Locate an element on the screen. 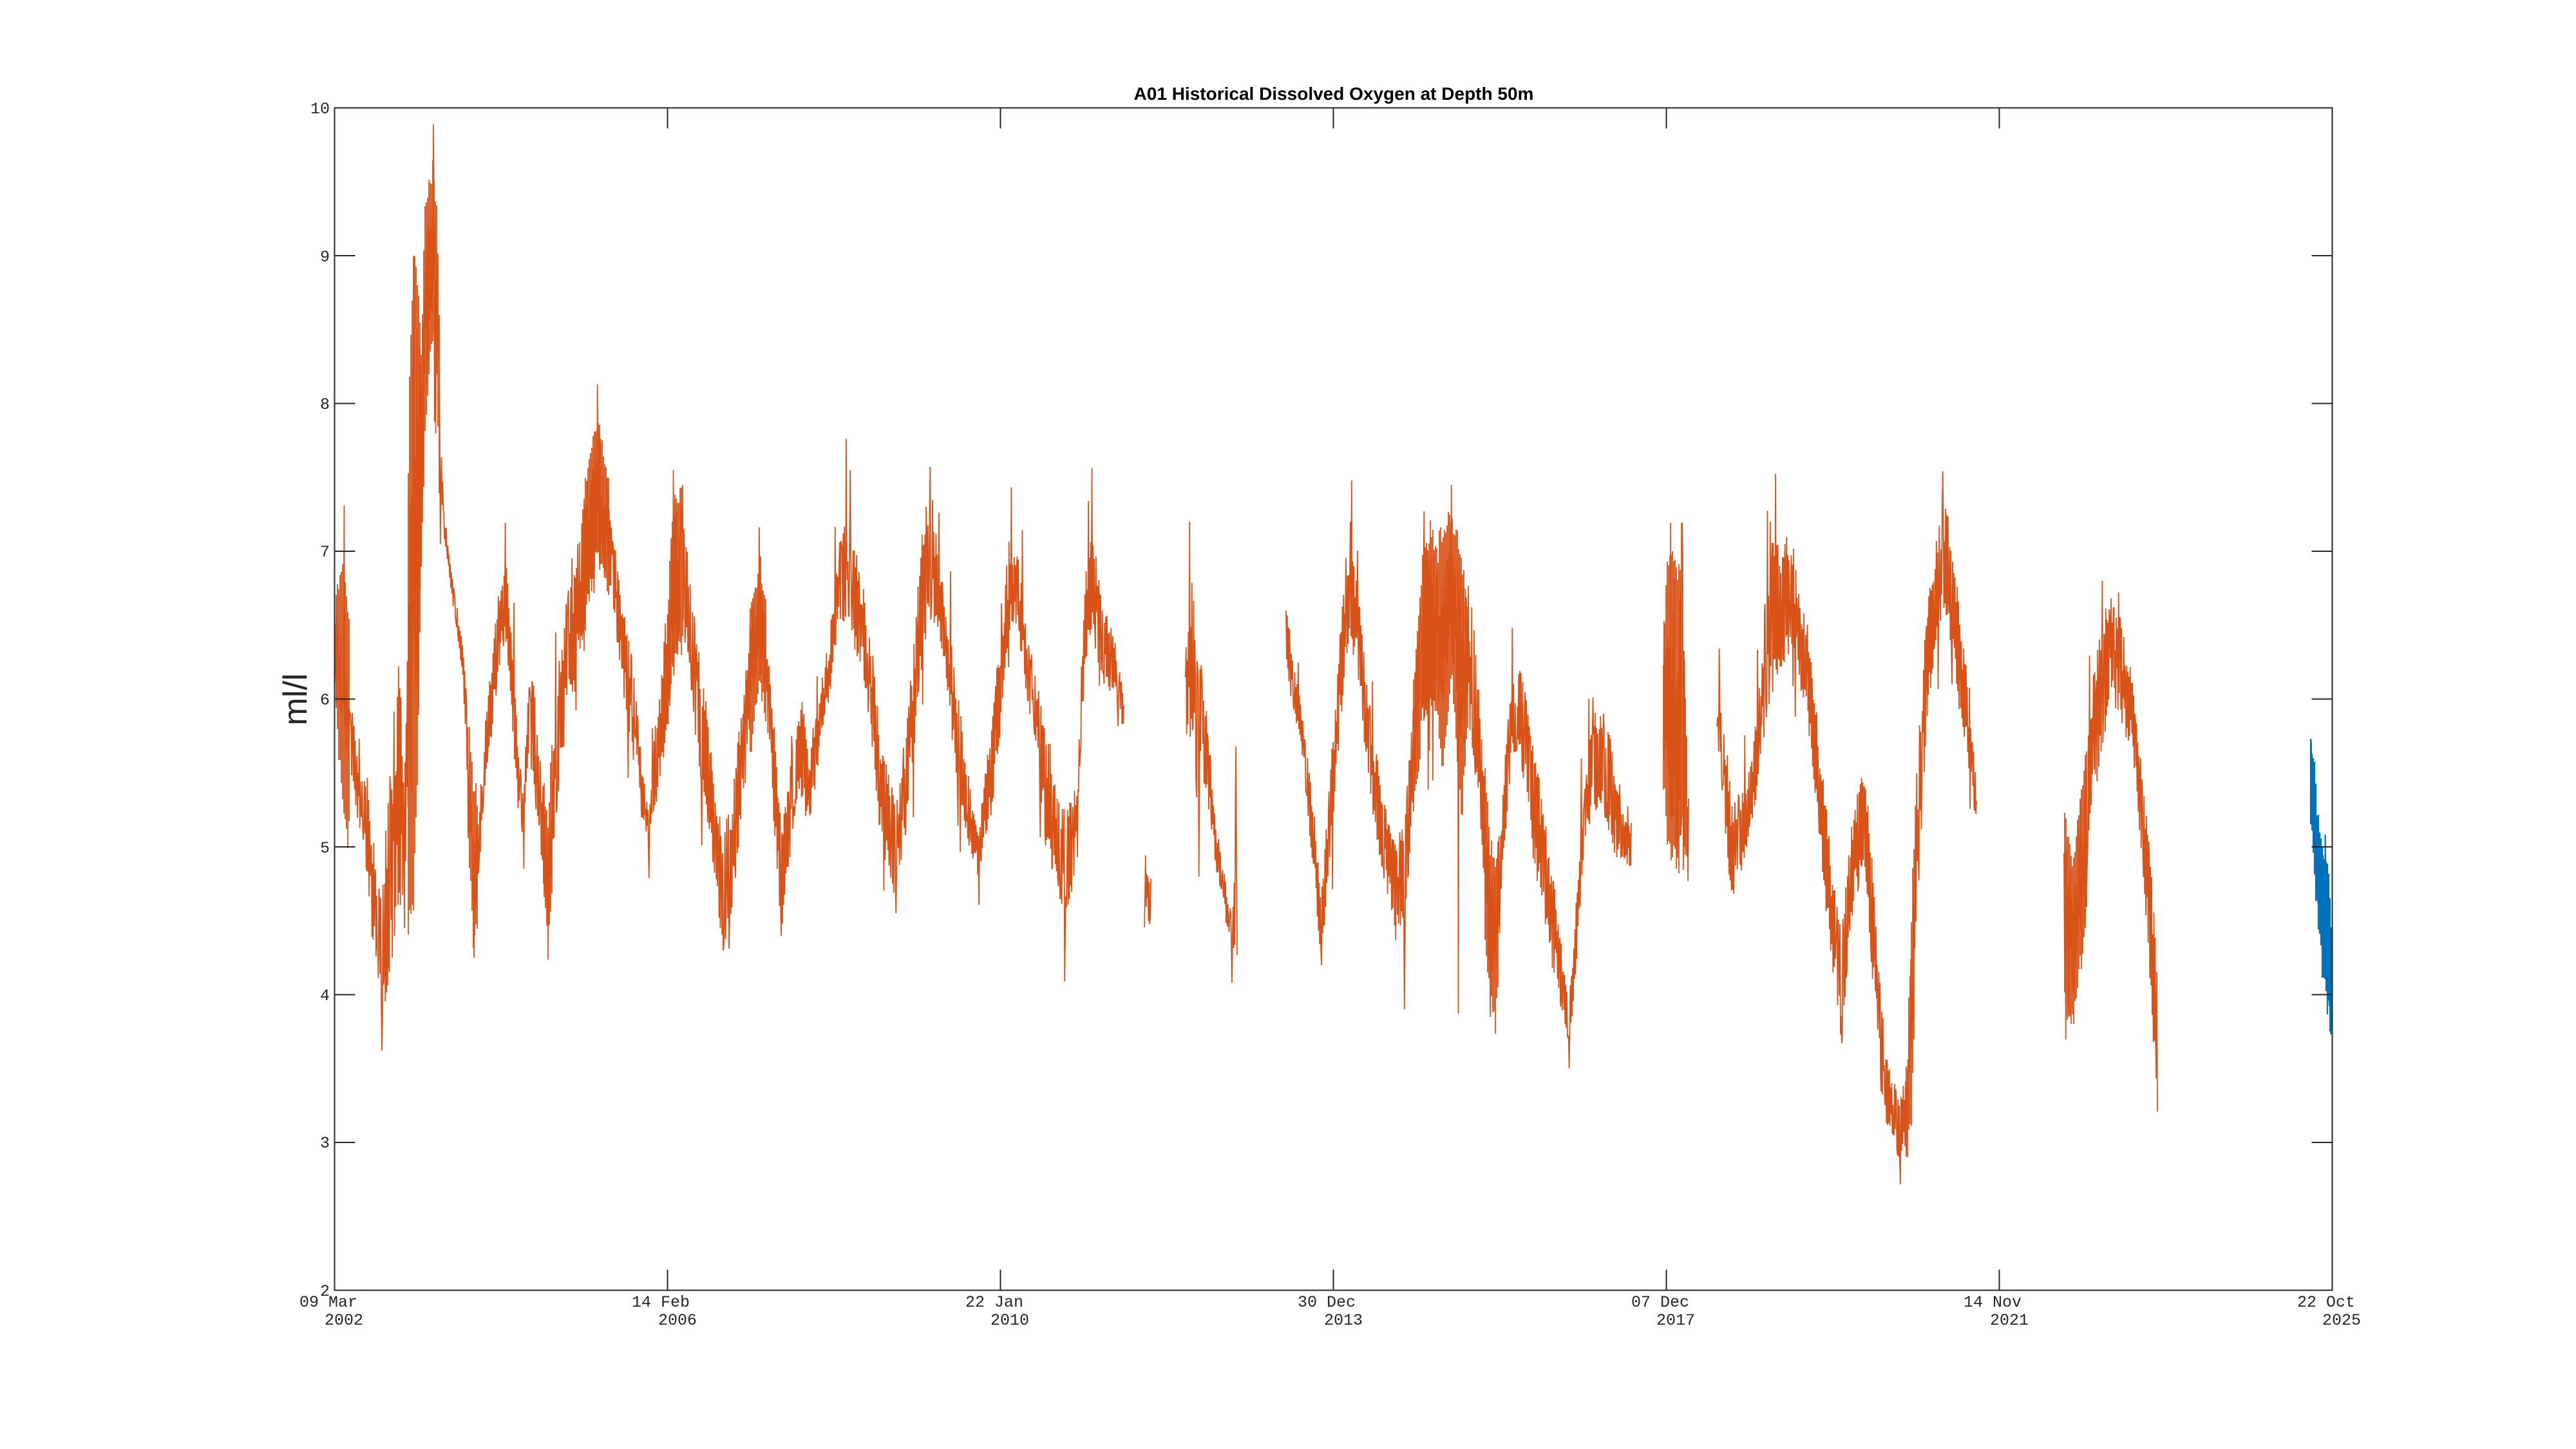 The height and width of the screenshot is (1449, 2576). svg-text: 2013 is located at coordinates (1343, 1320).